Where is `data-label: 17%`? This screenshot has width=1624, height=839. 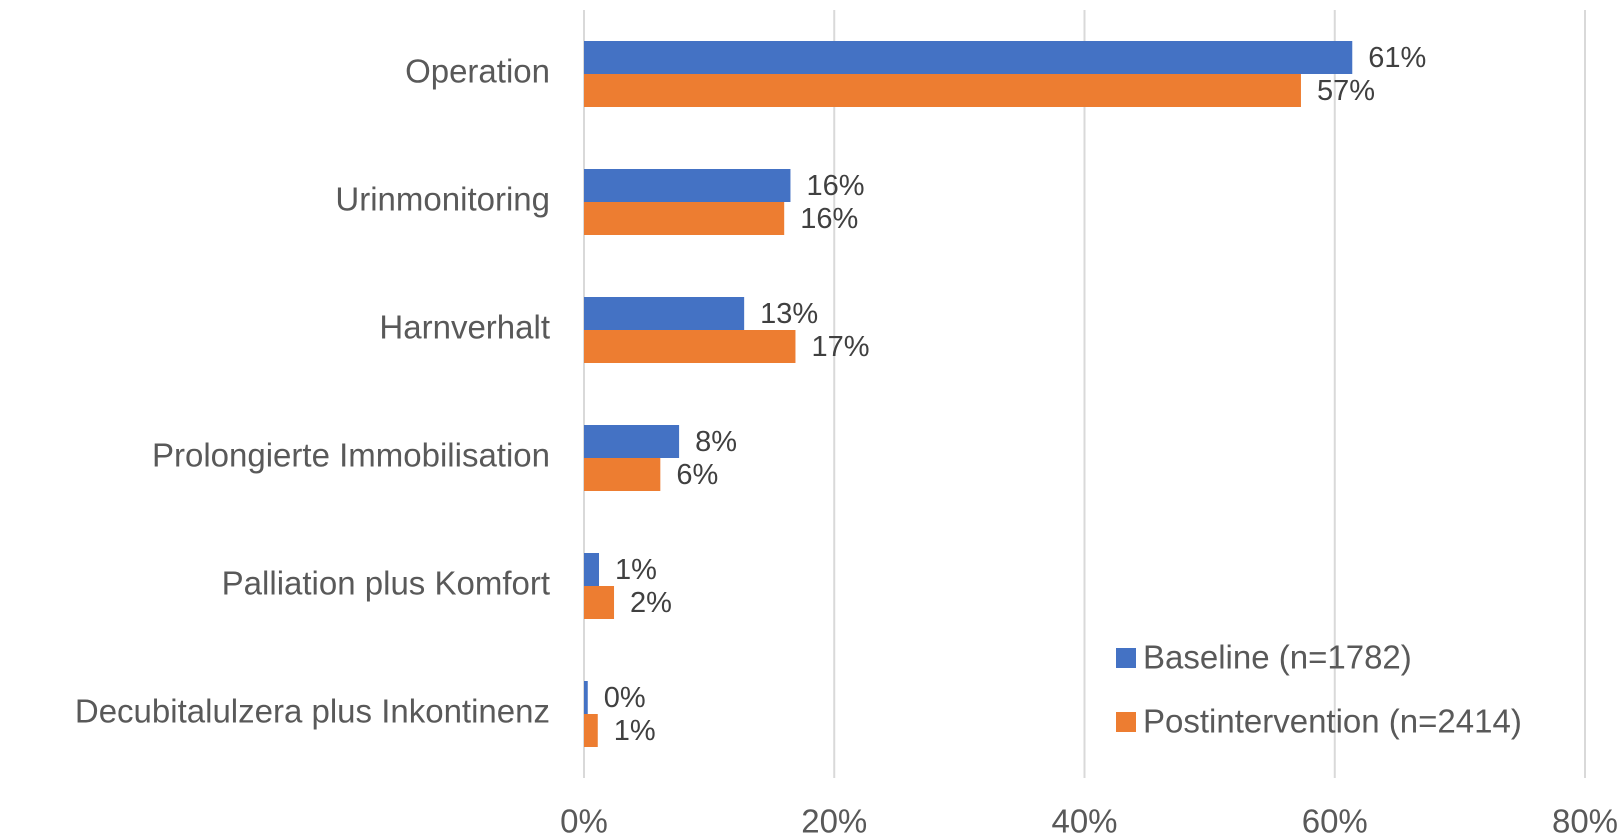 data-label: 17% is located at coordinates (840, 347).